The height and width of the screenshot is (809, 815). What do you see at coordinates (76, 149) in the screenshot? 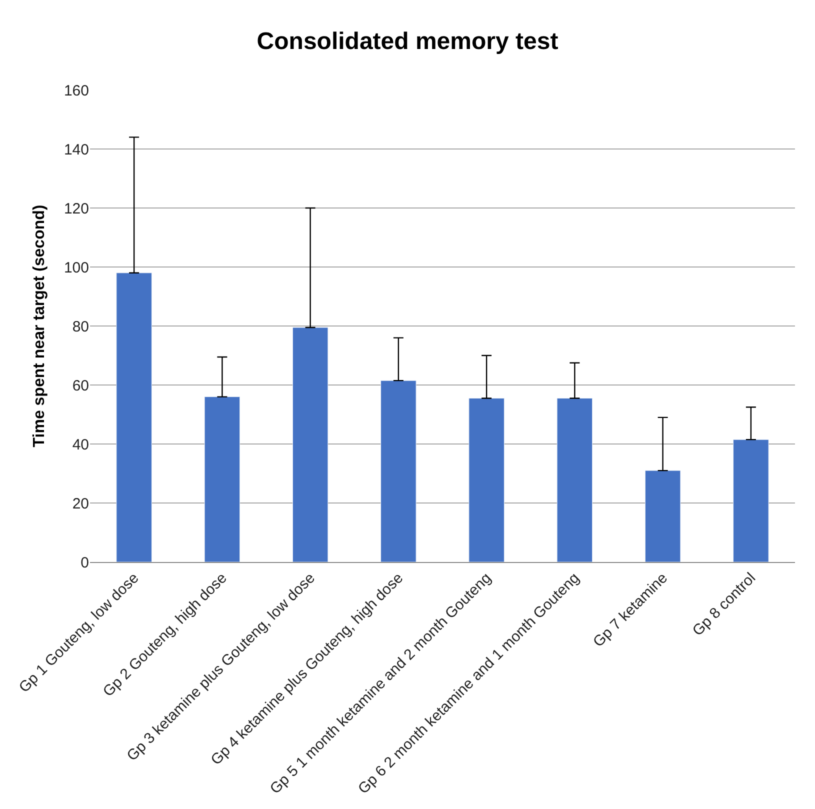
I see `y-tick-label: 140` at bounding box center [76, 149].